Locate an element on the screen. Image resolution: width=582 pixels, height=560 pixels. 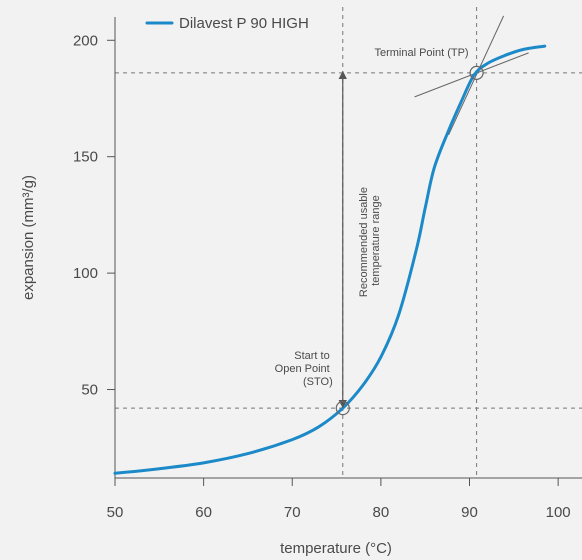
x-tick-label: 60 is located at coordinates (203, 512).